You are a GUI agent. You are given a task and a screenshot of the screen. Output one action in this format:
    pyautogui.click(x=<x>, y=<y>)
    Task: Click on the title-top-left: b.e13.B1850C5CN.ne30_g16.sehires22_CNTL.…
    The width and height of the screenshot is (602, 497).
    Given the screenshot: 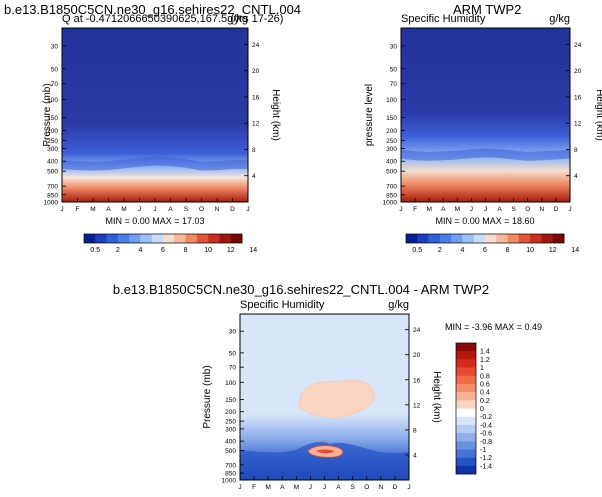 What is the action you would take?
    pyautogui.click(x=153, y=9)
    